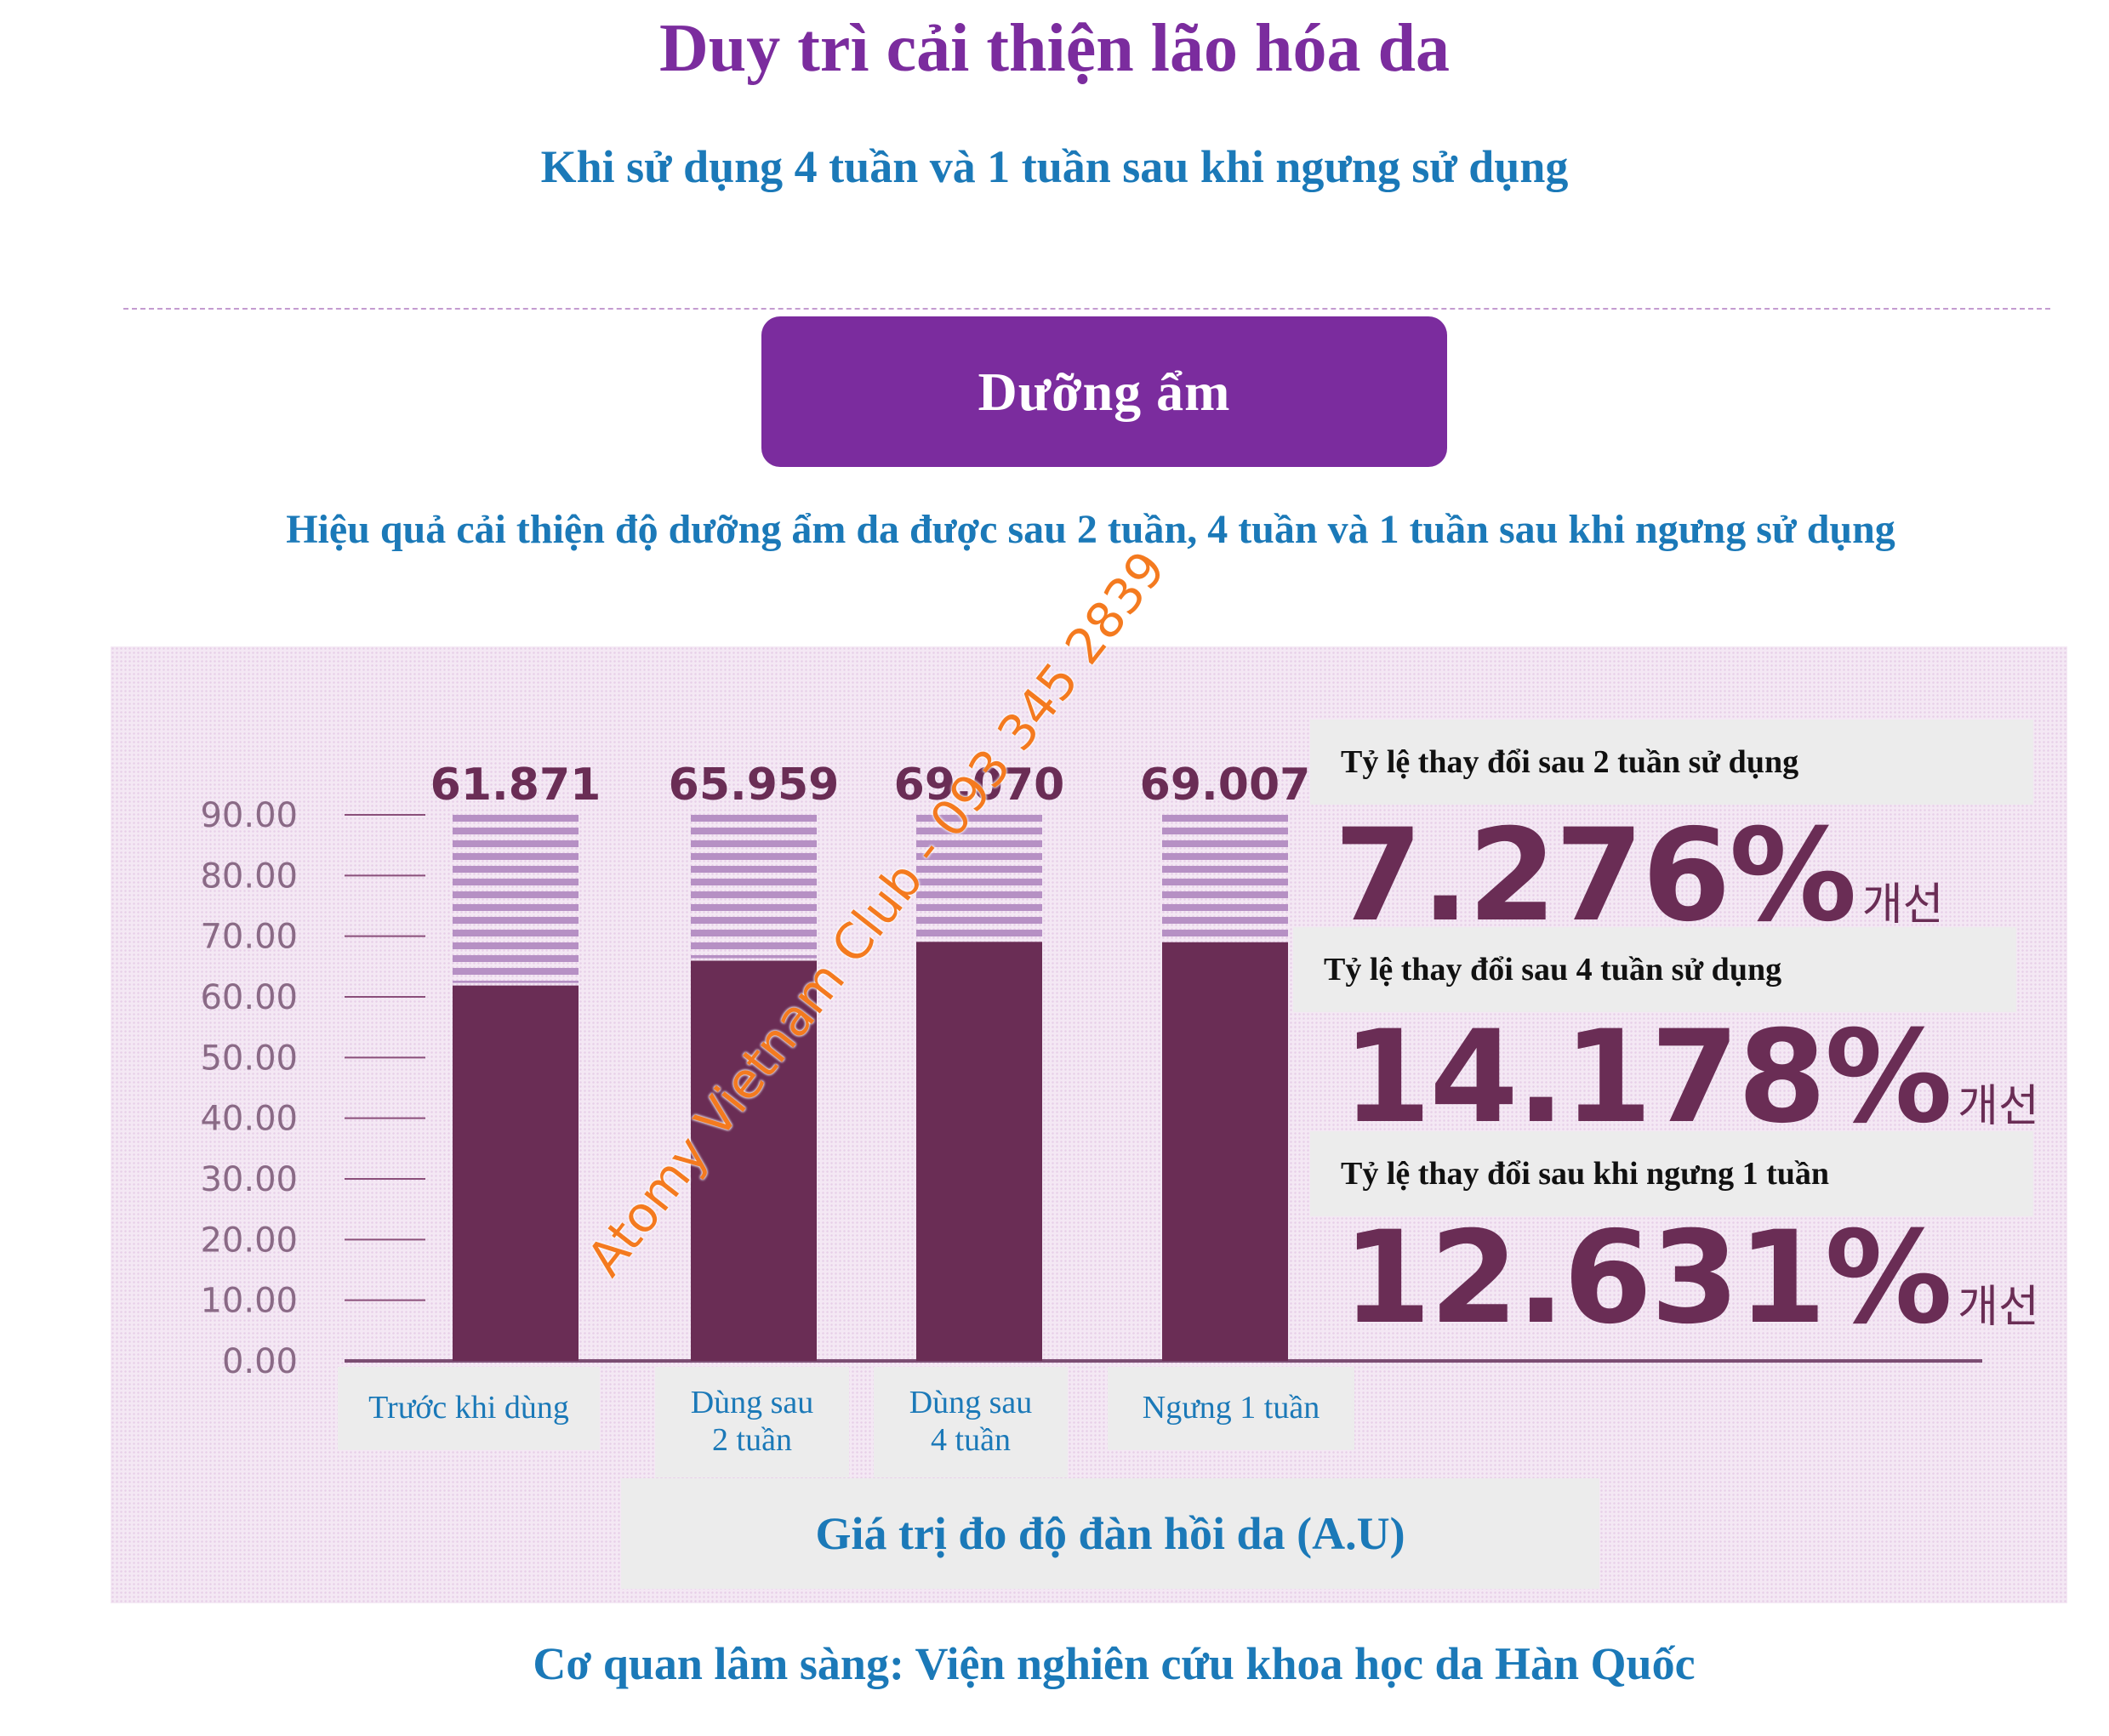 The width and height of the screenshot is (2109, 1736). I want to click on category-label-1-line-1: 2 tuần, so click(752, 1440).